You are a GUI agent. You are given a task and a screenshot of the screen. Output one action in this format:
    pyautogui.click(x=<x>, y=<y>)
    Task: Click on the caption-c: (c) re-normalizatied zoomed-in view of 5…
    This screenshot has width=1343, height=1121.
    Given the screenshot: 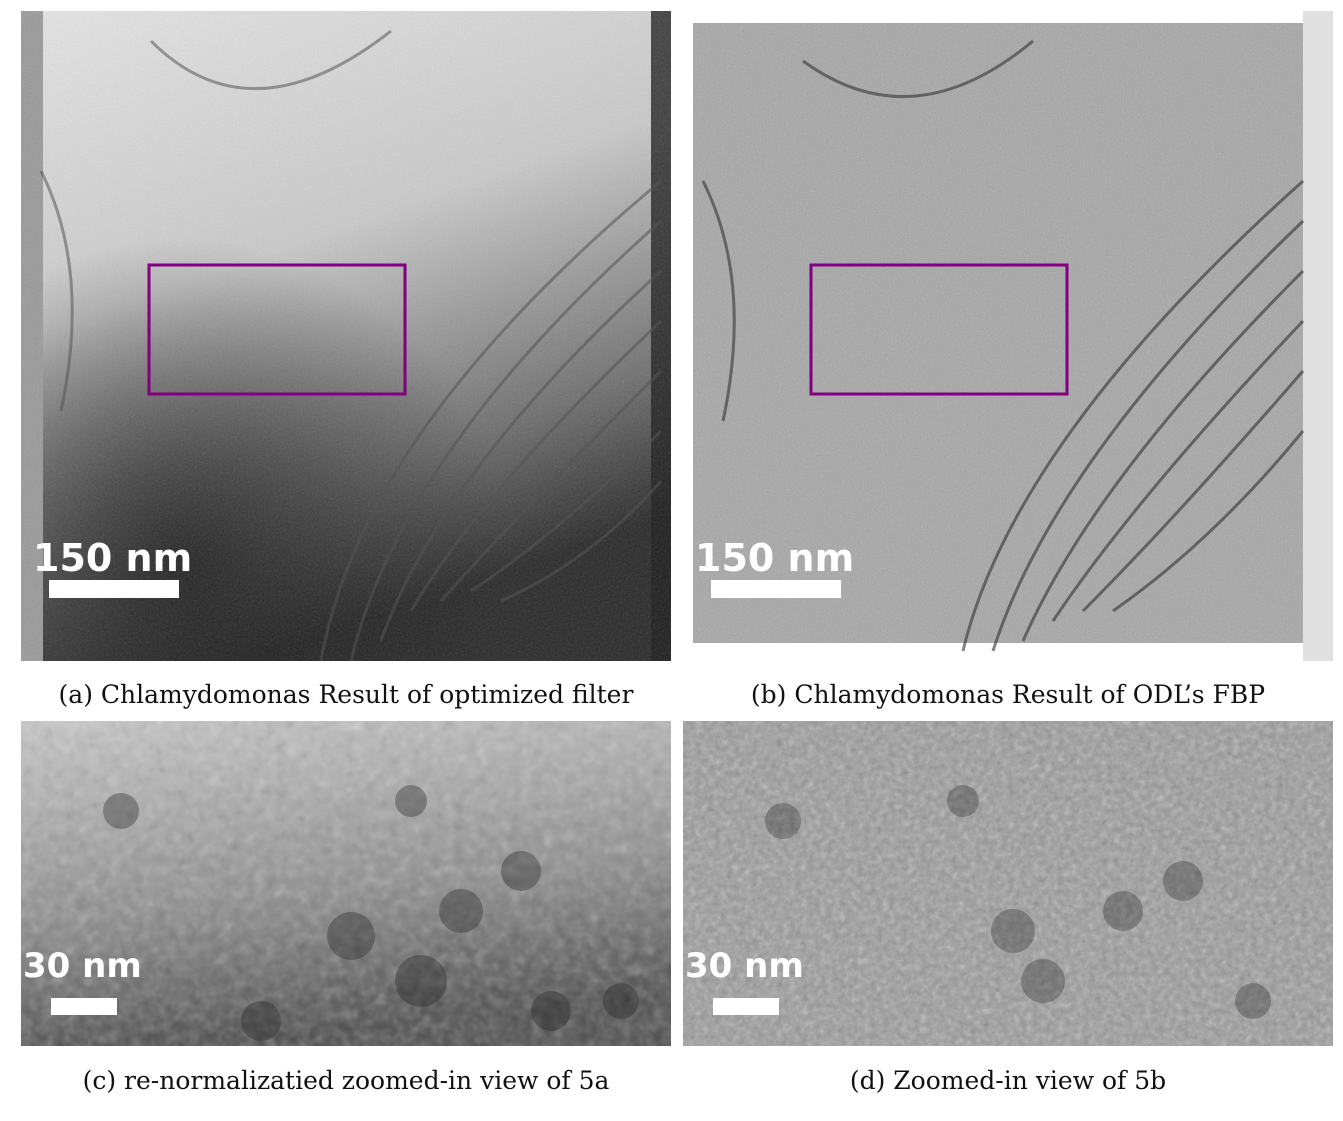 What is the action you would take?
    pyautogui.click(x=346, y=1080)
    